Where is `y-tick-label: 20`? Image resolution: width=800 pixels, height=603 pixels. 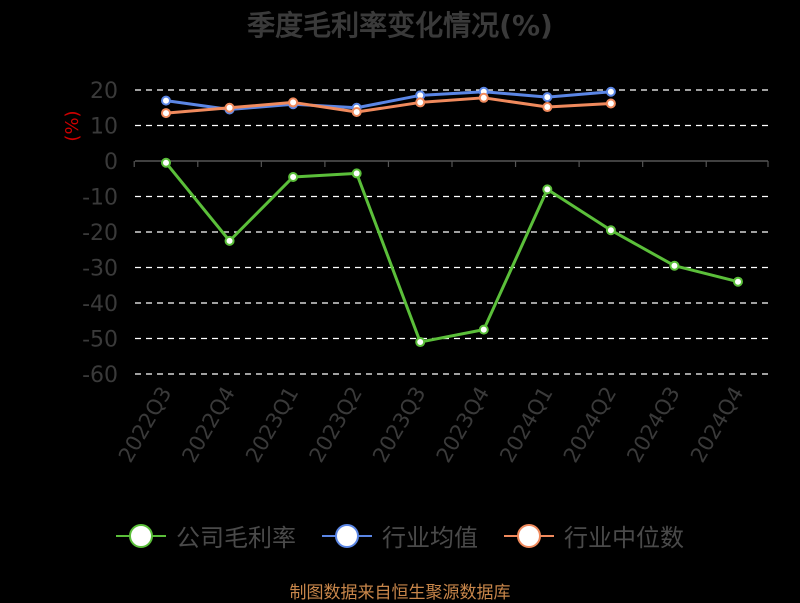 y-tick-label: 20 is located at coordinates (104, 91).